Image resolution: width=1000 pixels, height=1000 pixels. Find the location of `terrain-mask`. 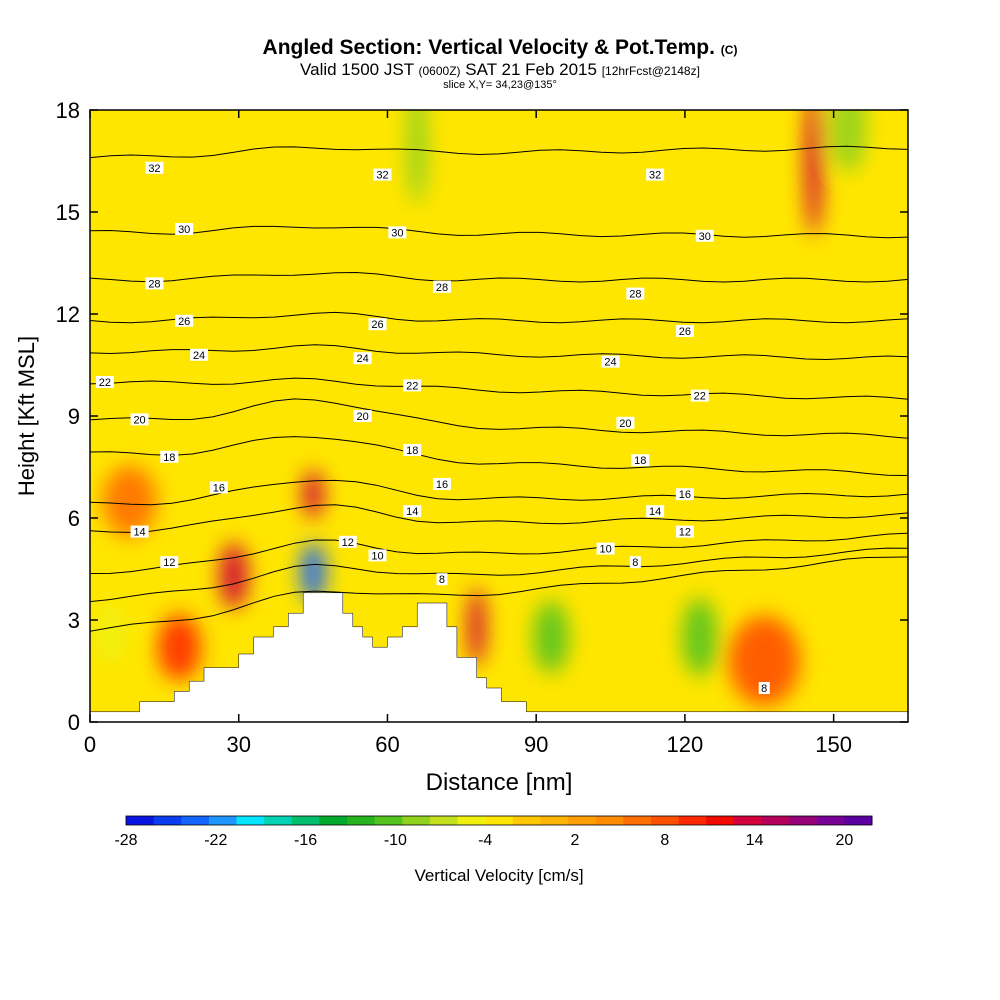

terrain-mask is located at coordinates (499, 657).